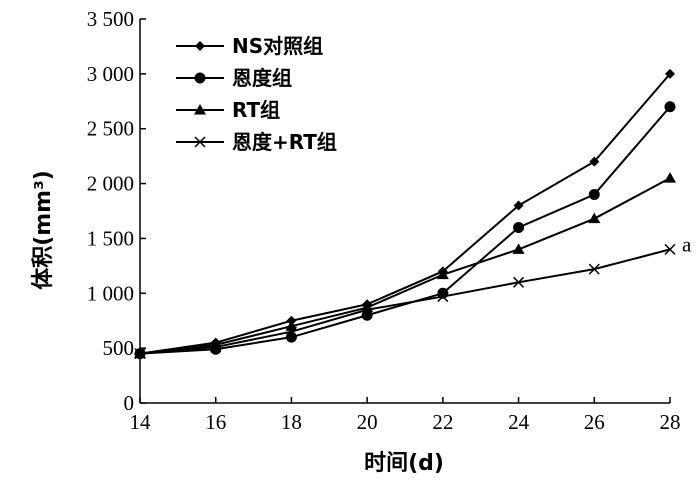 The width and height of the screenshot is (700, 482). Describe the element at coordinates (277, 46) in the screenshot. I see `legend-label: NS对照组` at that location.